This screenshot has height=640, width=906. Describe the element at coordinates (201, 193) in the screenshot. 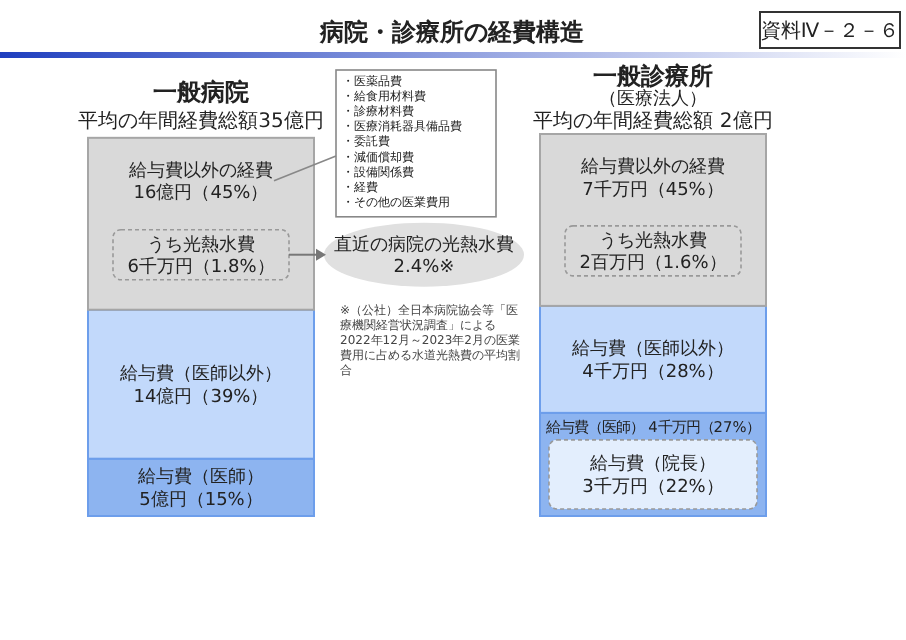

I see `data-label: 16億円（45%）` at that location.